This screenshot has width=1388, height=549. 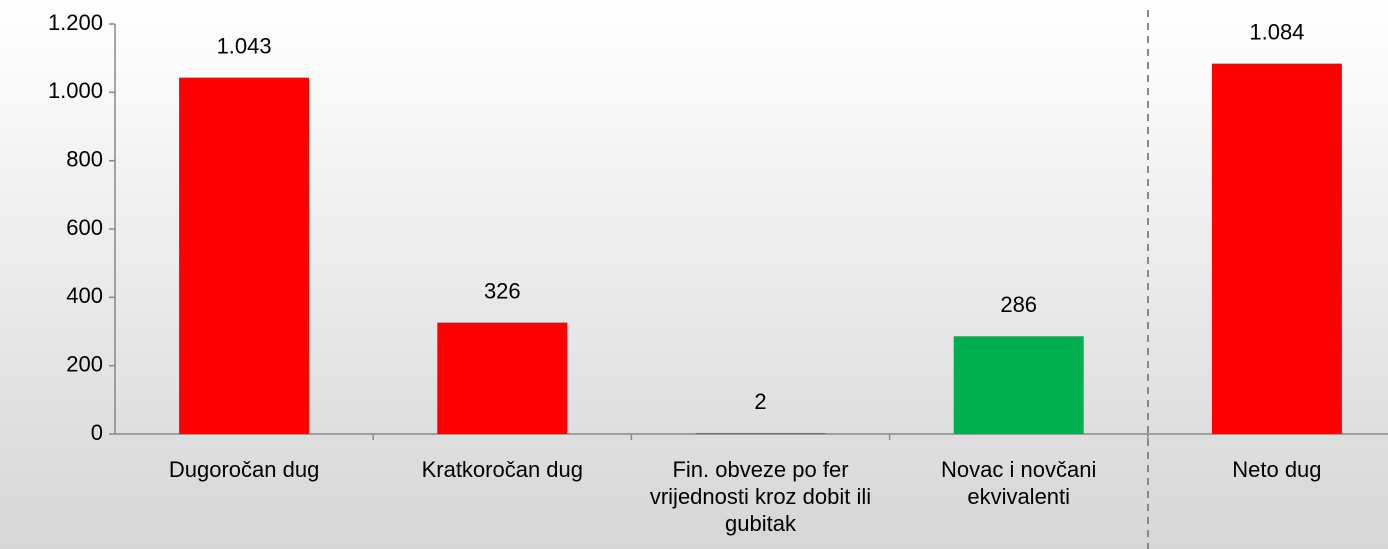 I want to click on y-tick-label: 400, so click(x=84, y=295).